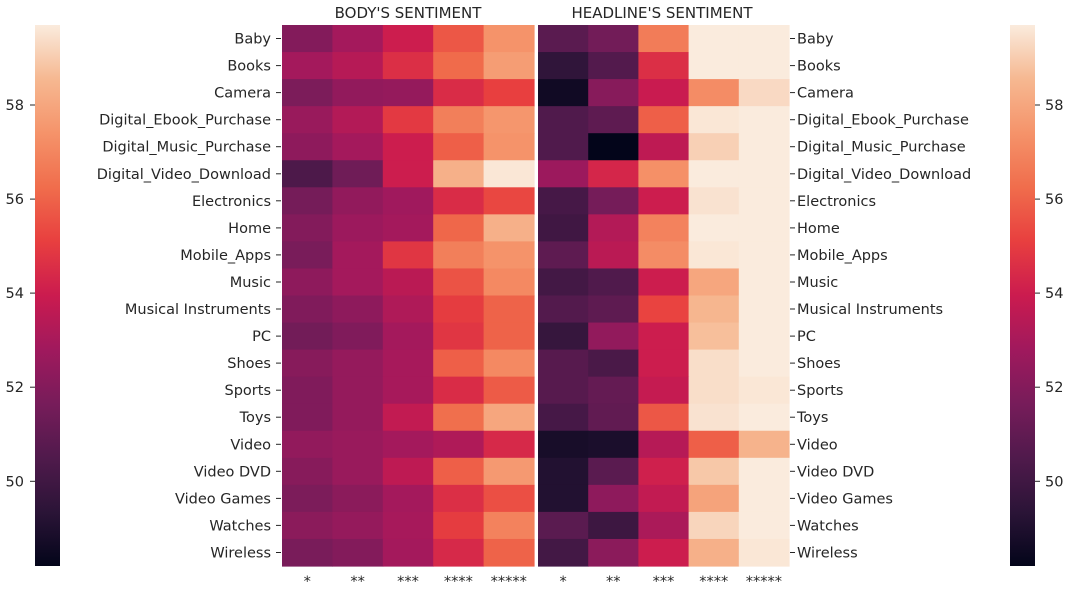  I want to click on colorbar-tick-label: 52, so click(15, 388).